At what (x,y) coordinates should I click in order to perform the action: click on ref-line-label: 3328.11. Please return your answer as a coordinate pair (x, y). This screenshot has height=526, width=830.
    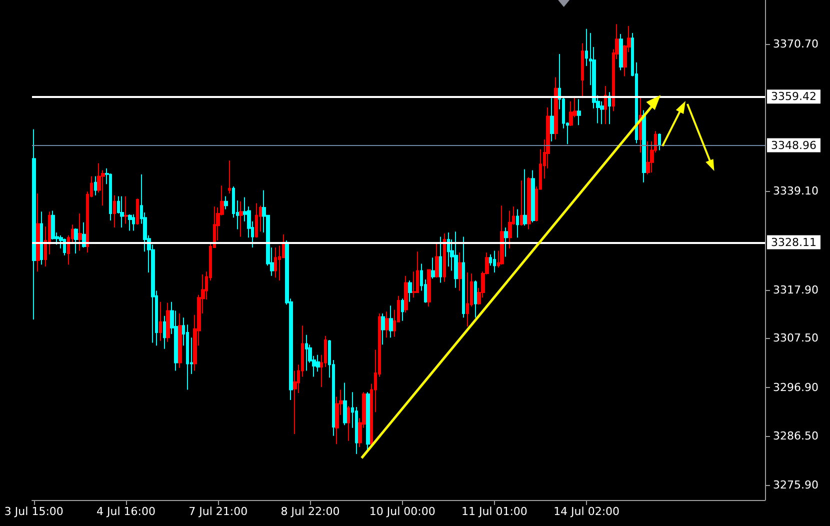
    Looking at the image, I should click on (793, 242).